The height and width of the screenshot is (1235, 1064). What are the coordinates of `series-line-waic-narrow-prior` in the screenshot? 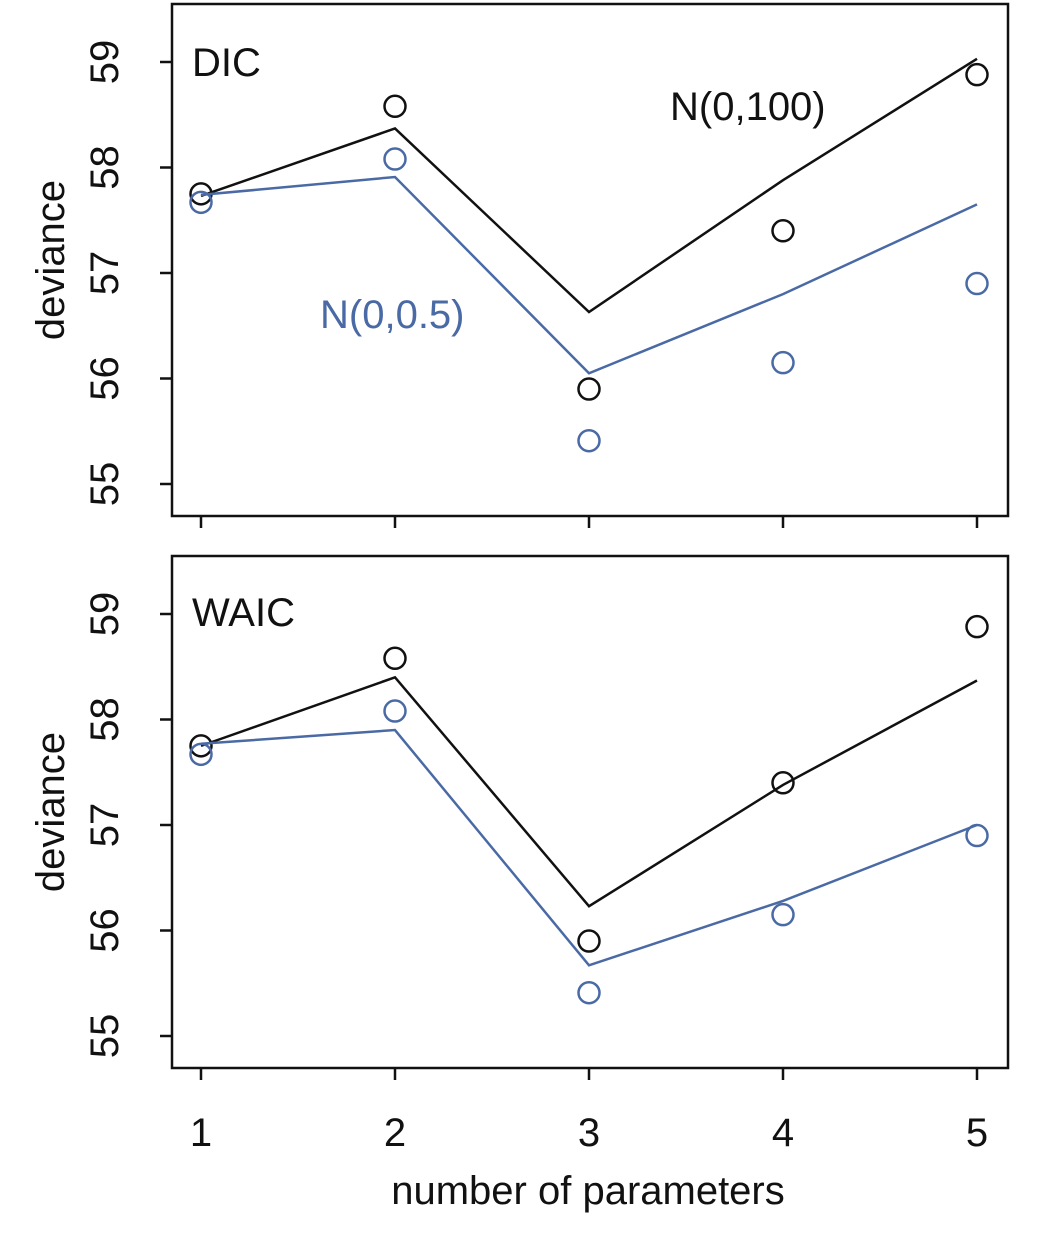 It's located at (589, 847).